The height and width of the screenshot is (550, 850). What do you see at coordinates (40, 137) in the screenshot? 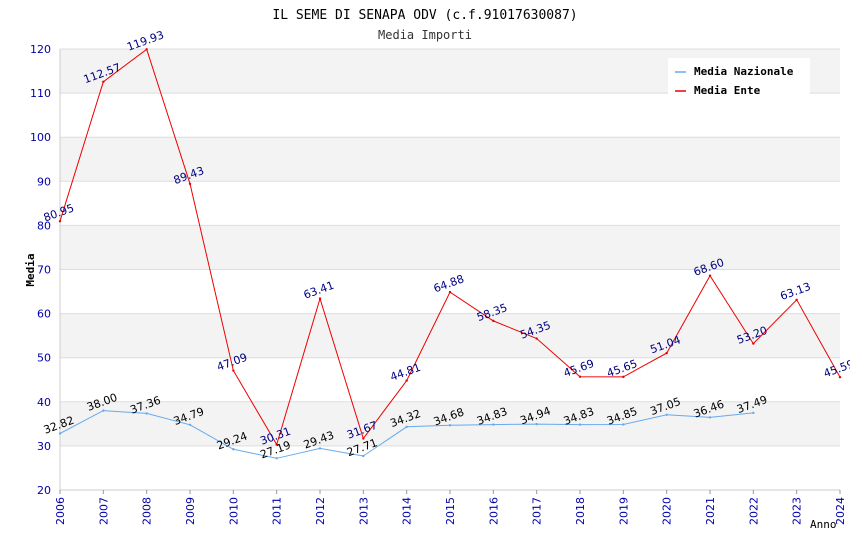
I see `y-tick-label: 100` at bounding box center [40, 137].